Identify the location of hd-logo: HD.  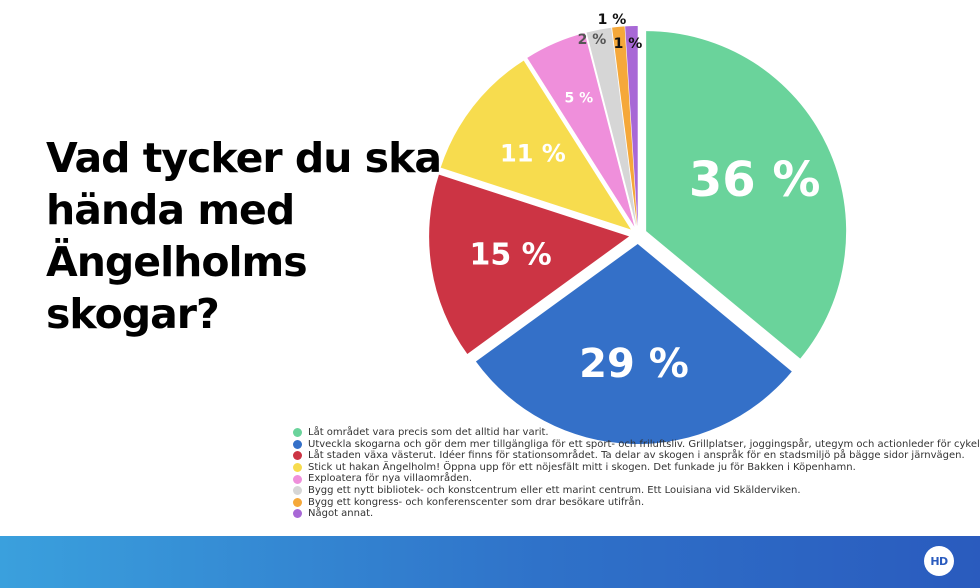
(939, 561).